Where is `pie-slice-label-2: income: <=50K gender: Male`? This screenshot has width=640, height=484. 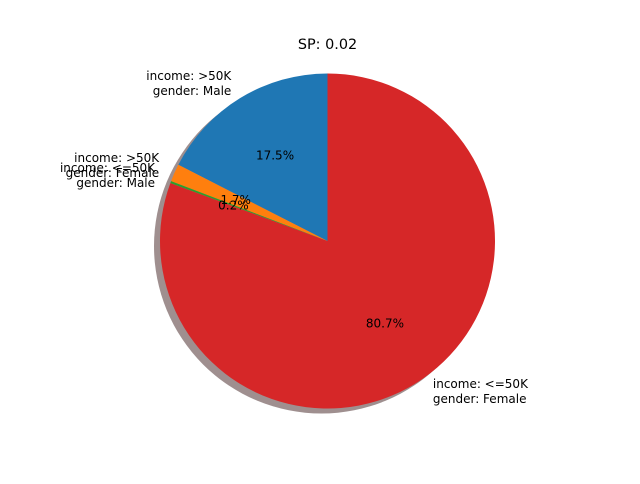
pie-slice-label-2: income: <=50K gender: Male is located at coordinates (108, 175).